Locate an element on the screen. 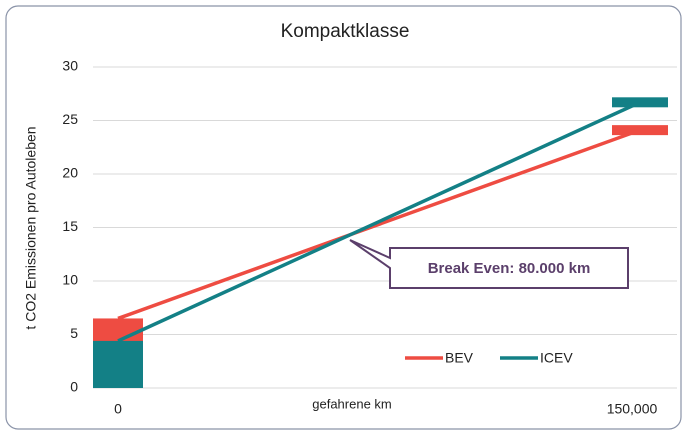 The image size is (688, 435). y-tick-label: 0 is located at coordinates (74, 387).